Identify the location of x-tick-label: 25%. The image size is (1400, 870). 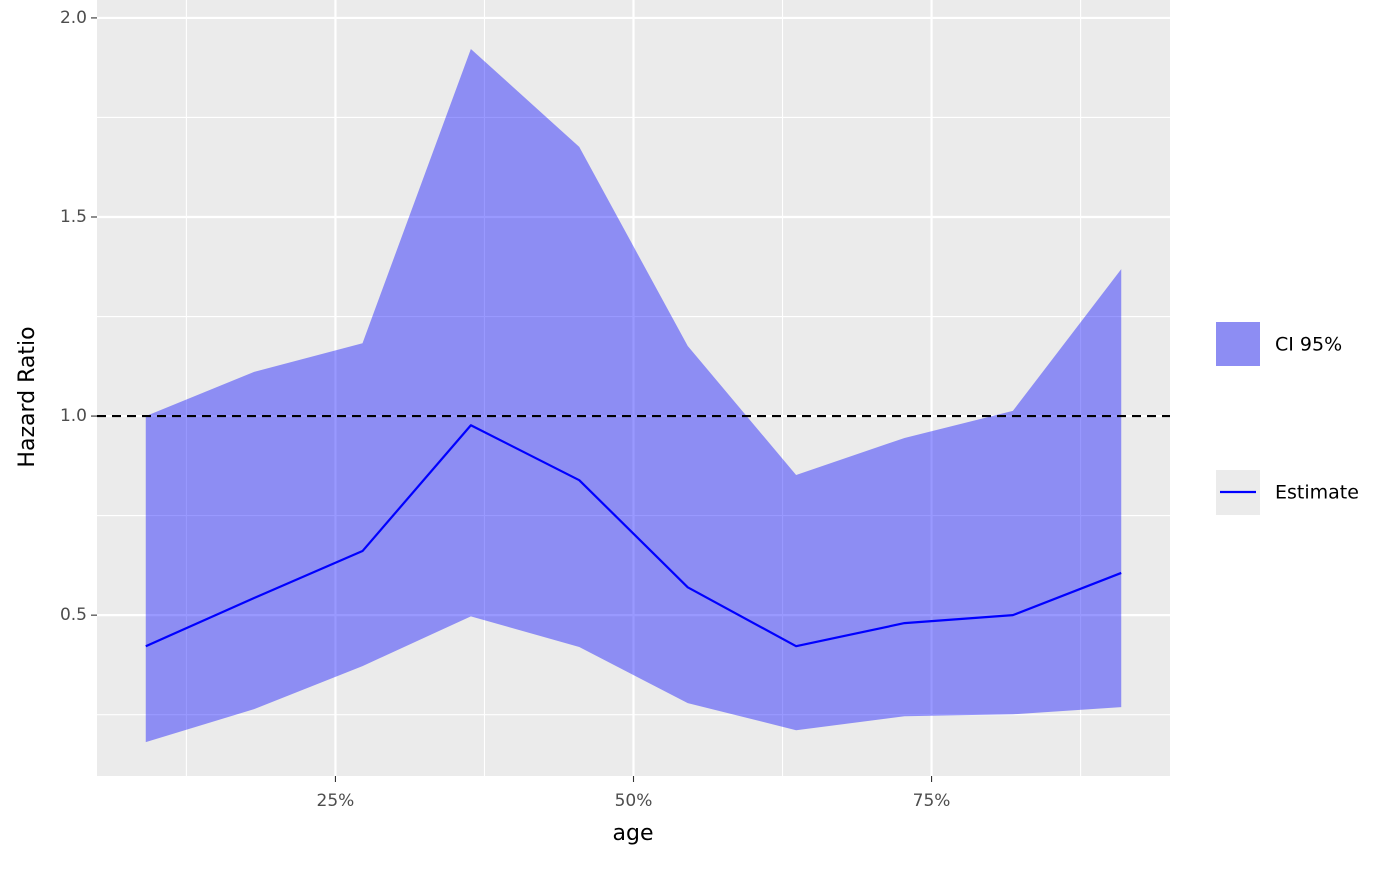
(336, 801).